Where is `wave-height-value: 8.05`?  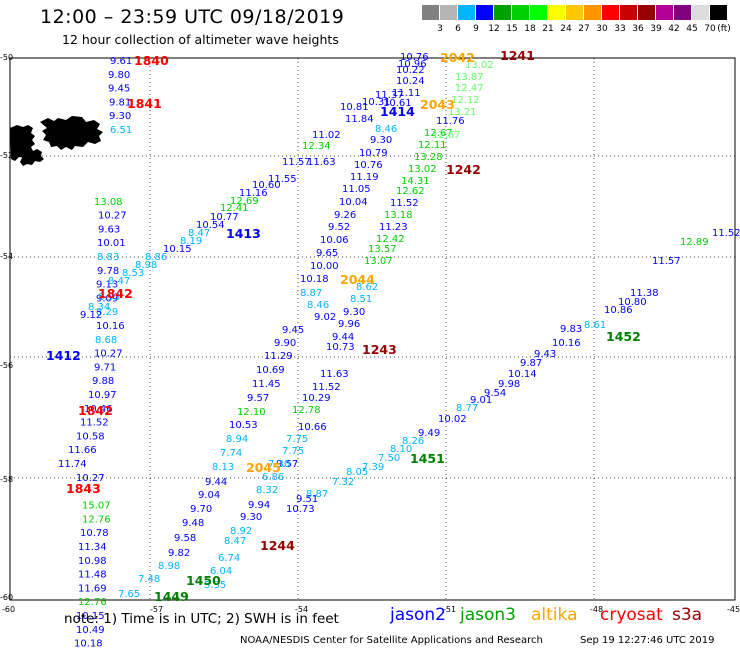
wave-height-value: 8.05 is located at coordinates (357, 472).